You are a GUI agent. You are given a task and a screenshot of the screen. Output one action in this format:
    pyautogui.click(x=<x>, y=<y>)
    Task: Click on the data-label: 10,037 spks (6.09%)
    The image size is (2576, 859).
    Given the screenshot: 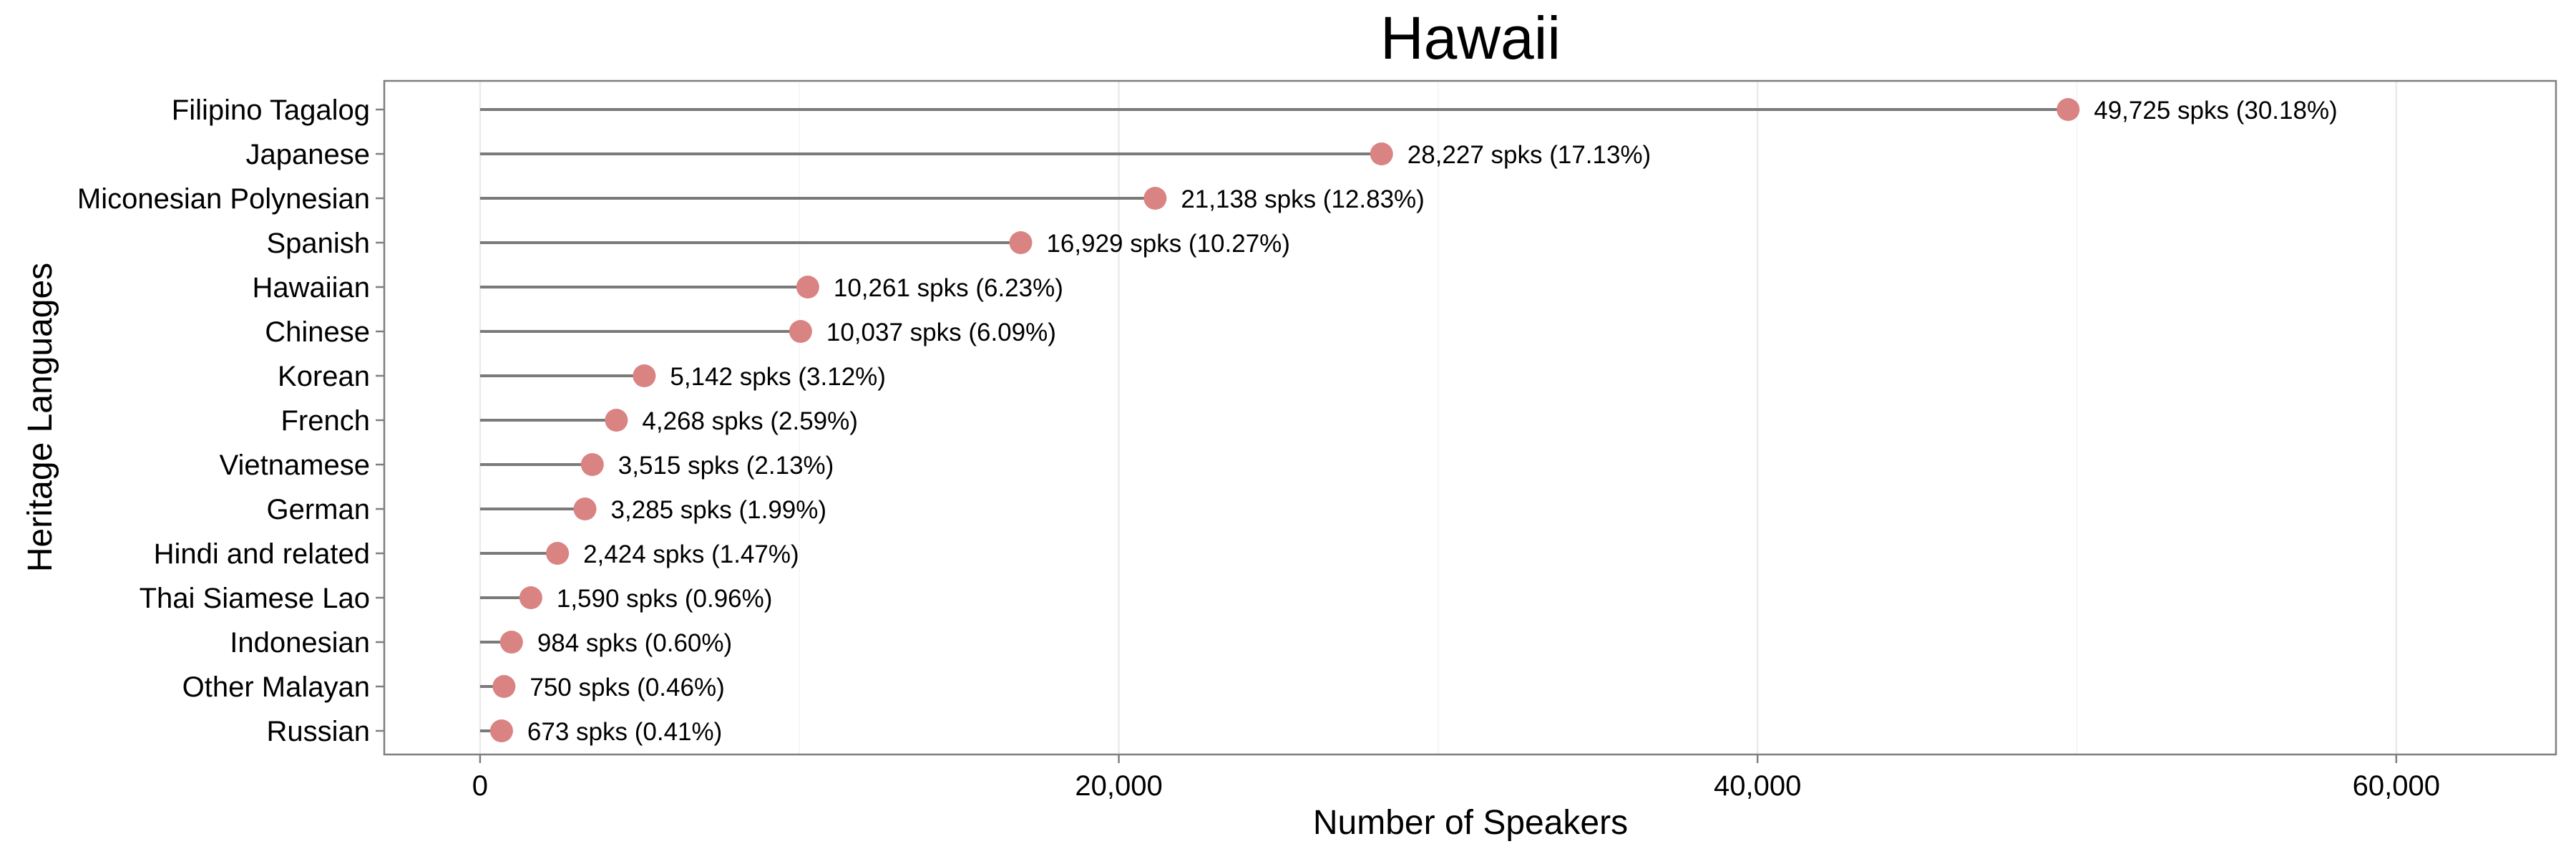 What is the action you would take?
    pyautogui.click(x=941, y=332)
    